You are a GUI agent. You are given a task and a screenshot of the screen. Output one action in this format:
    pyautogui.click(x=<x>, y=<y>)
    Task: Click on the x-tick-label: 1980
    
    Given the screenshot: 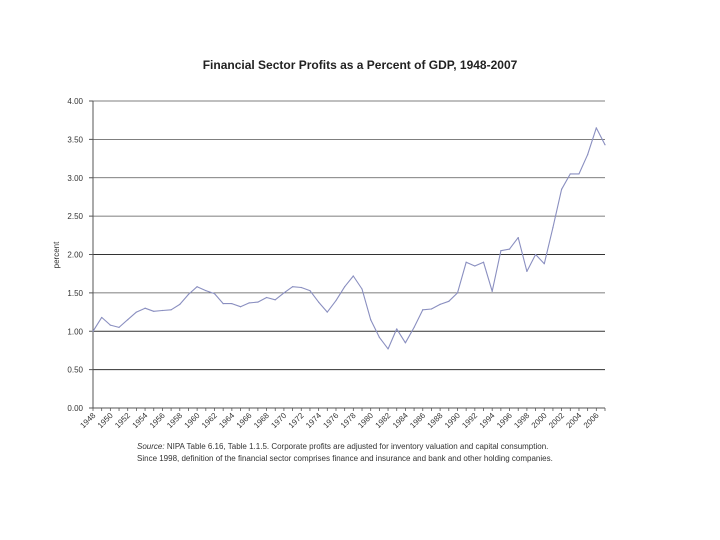 What is the action you would take?
    pyautogui.click(x=365, y=420)
    